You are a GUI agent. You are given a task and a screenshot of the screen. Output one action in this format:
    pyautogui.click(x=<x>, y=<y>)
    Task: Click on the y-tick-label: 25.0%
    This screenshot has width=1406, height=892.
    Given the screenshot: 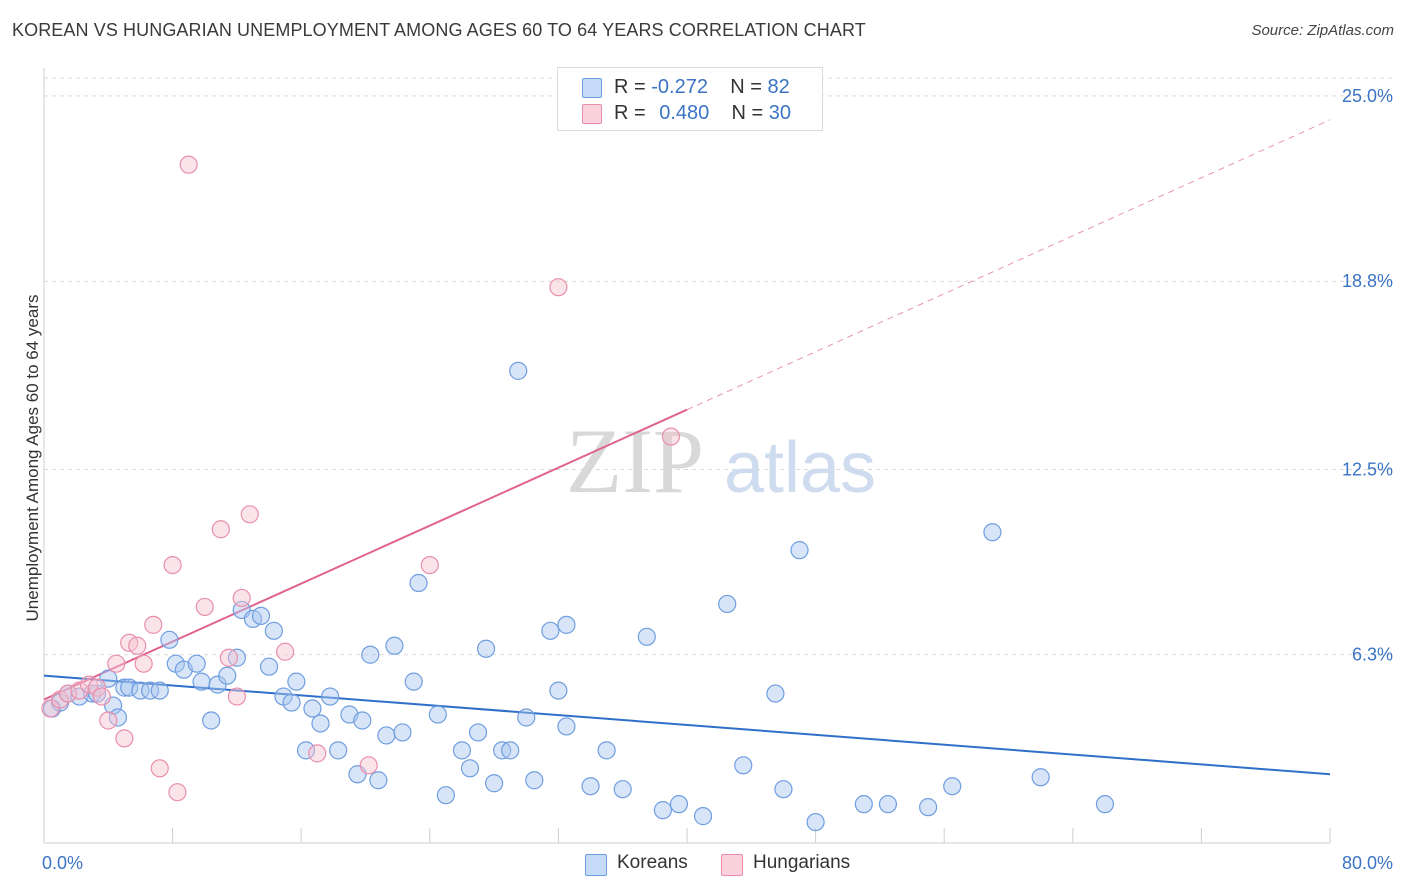 What is the action you would take?
    pyautogui.click(x=1367, y=96)
    